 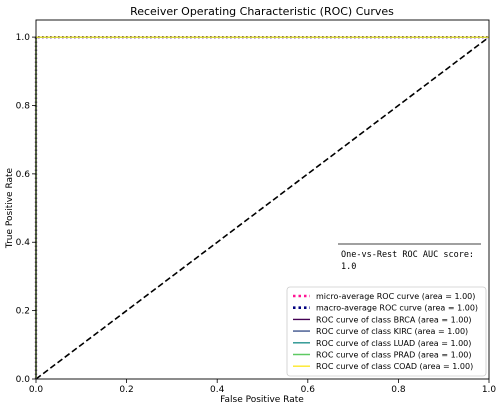 What do you see at coordinates (262, 400) in the screenshot?
I see `x-axis-label: False Positive Rate` at bounding box center [262, 400].